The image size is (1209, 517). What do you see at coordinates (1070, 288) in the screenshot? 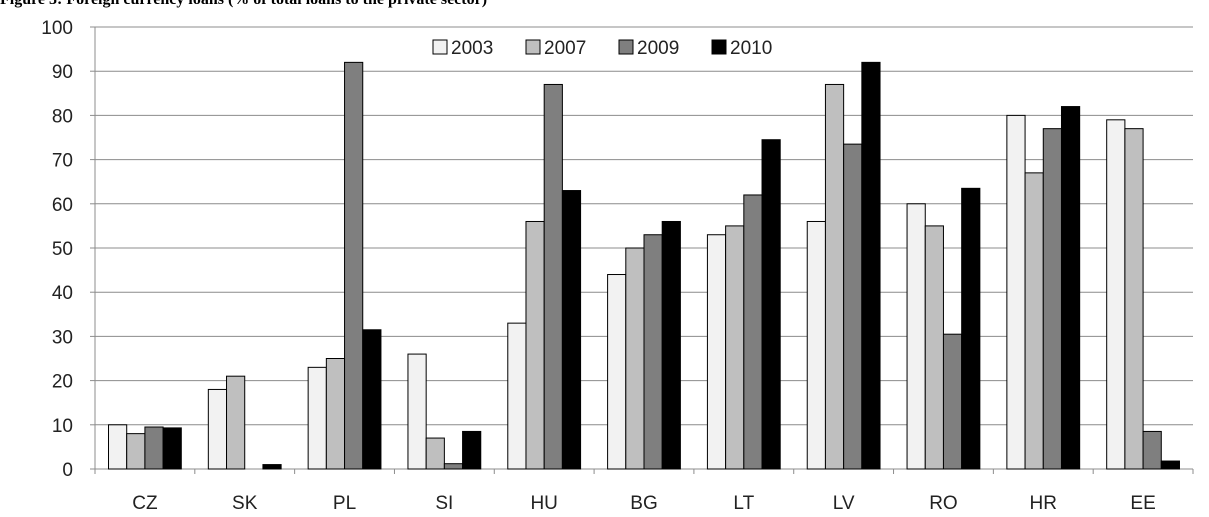
I see `bar-hr-2010` at bounding box center [1070, 288].